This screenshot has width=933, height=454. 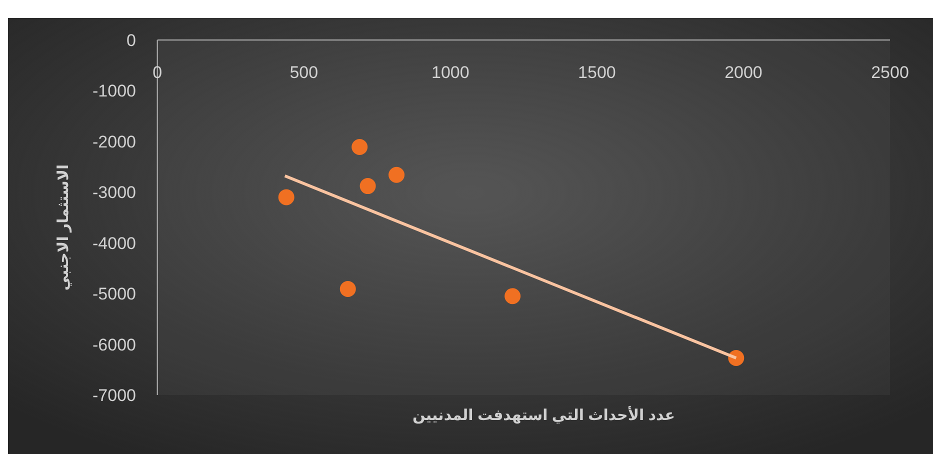 What do you see at coordinates (114, 192) in the screenshot?
I see `y-tick-label: -3000` at bounding box center [114, 192].